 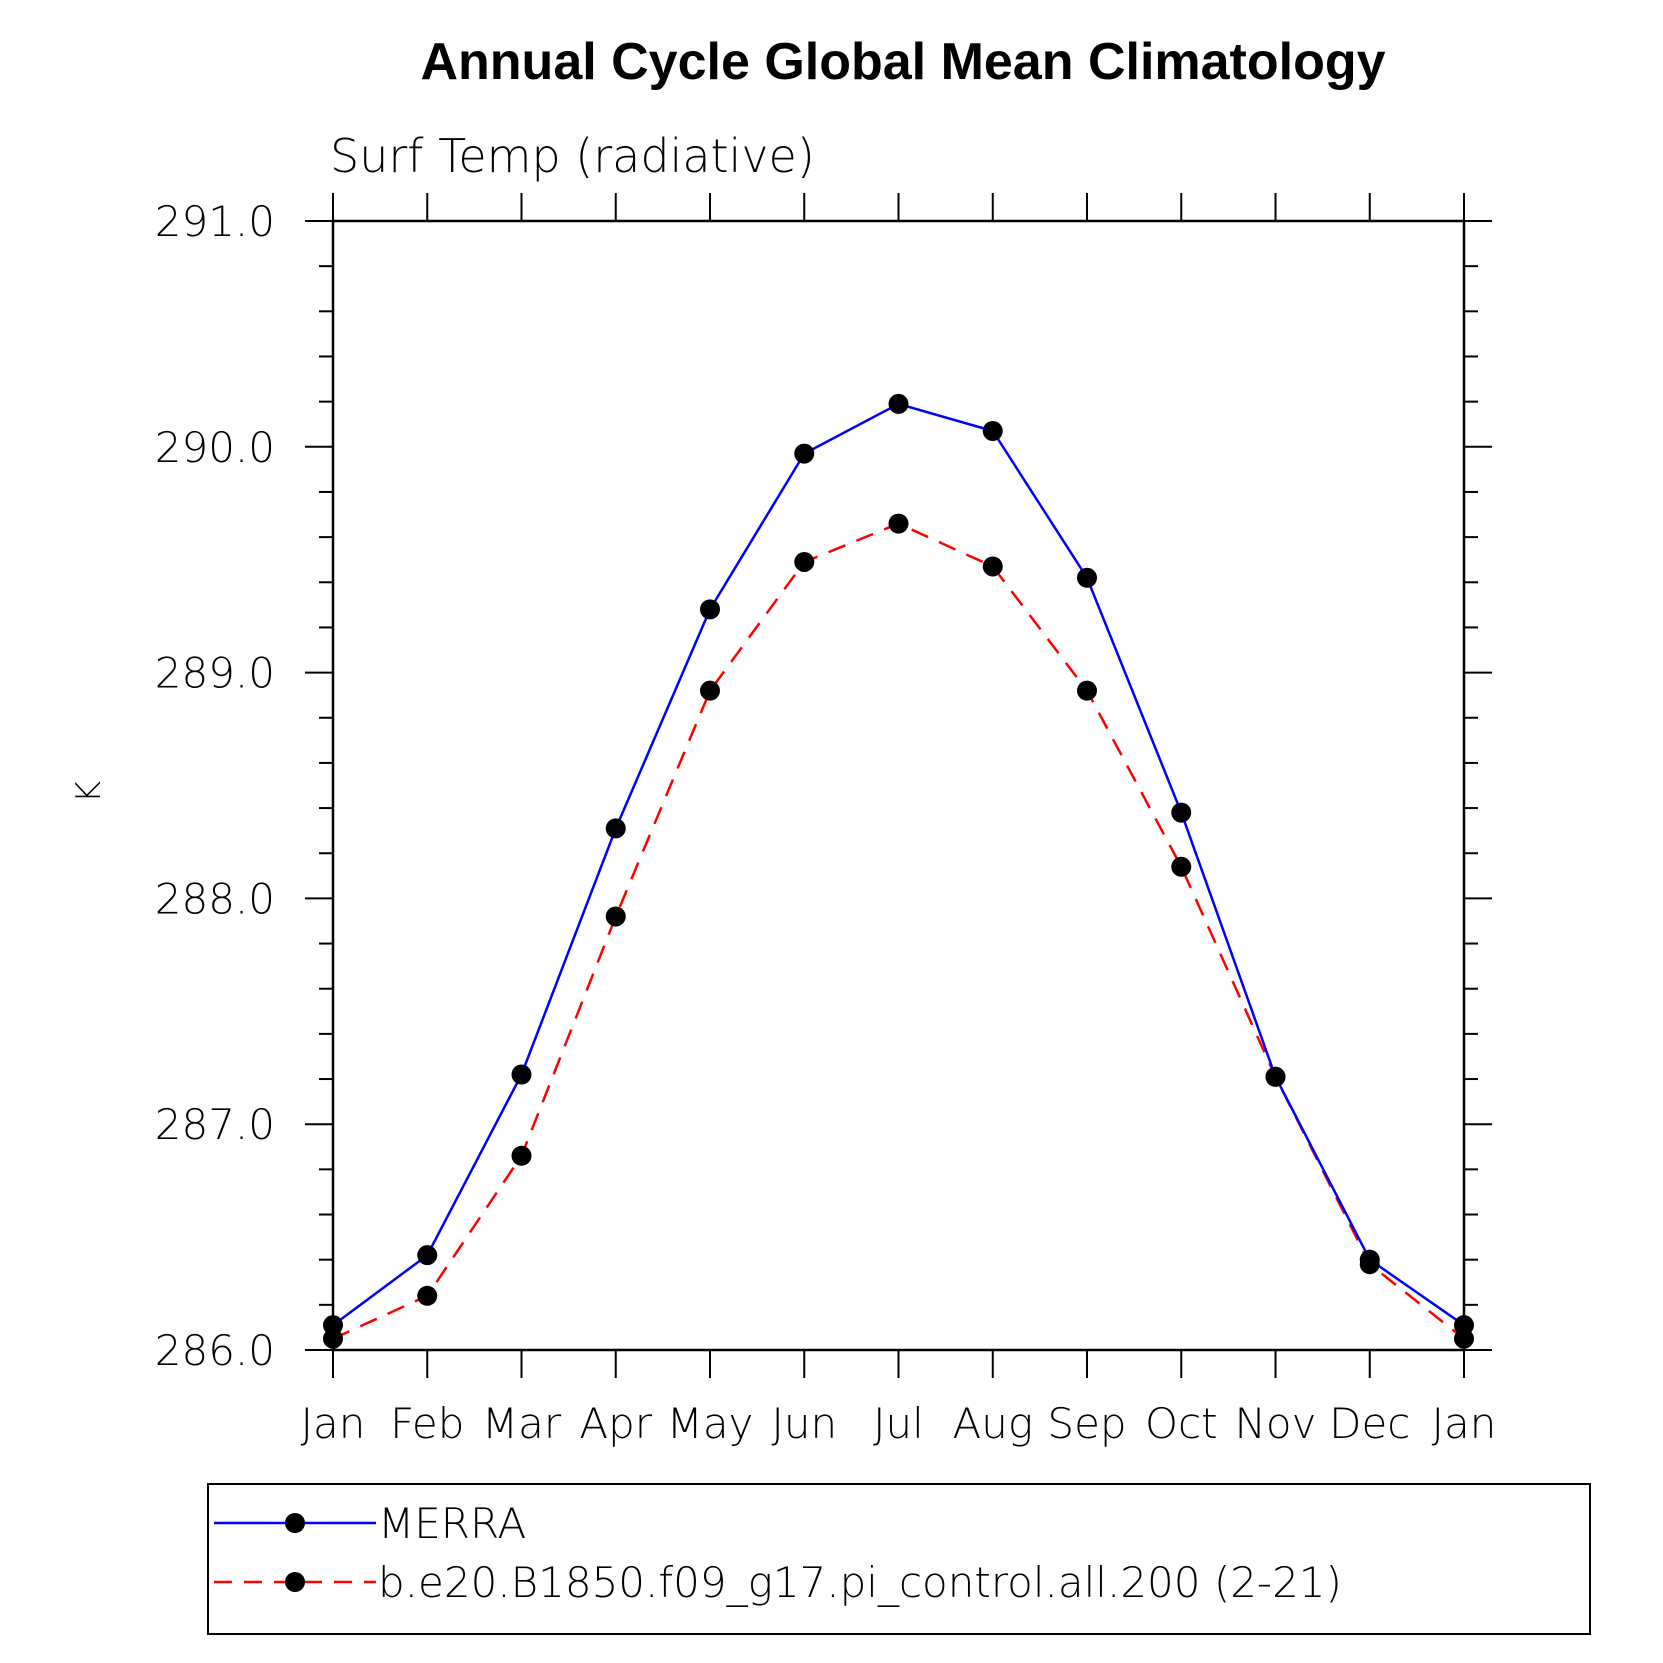 I want to click on x-tick-label: Jul, so click(x=898, y=1423).